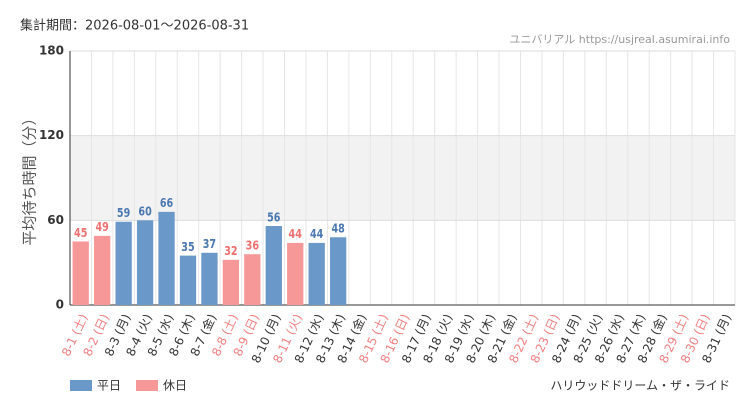 The image size is (750, 410). What do you see at coordinates (145, 212) in the screenshot?
I see `data-label: 60` at bounding box center [145, 212].